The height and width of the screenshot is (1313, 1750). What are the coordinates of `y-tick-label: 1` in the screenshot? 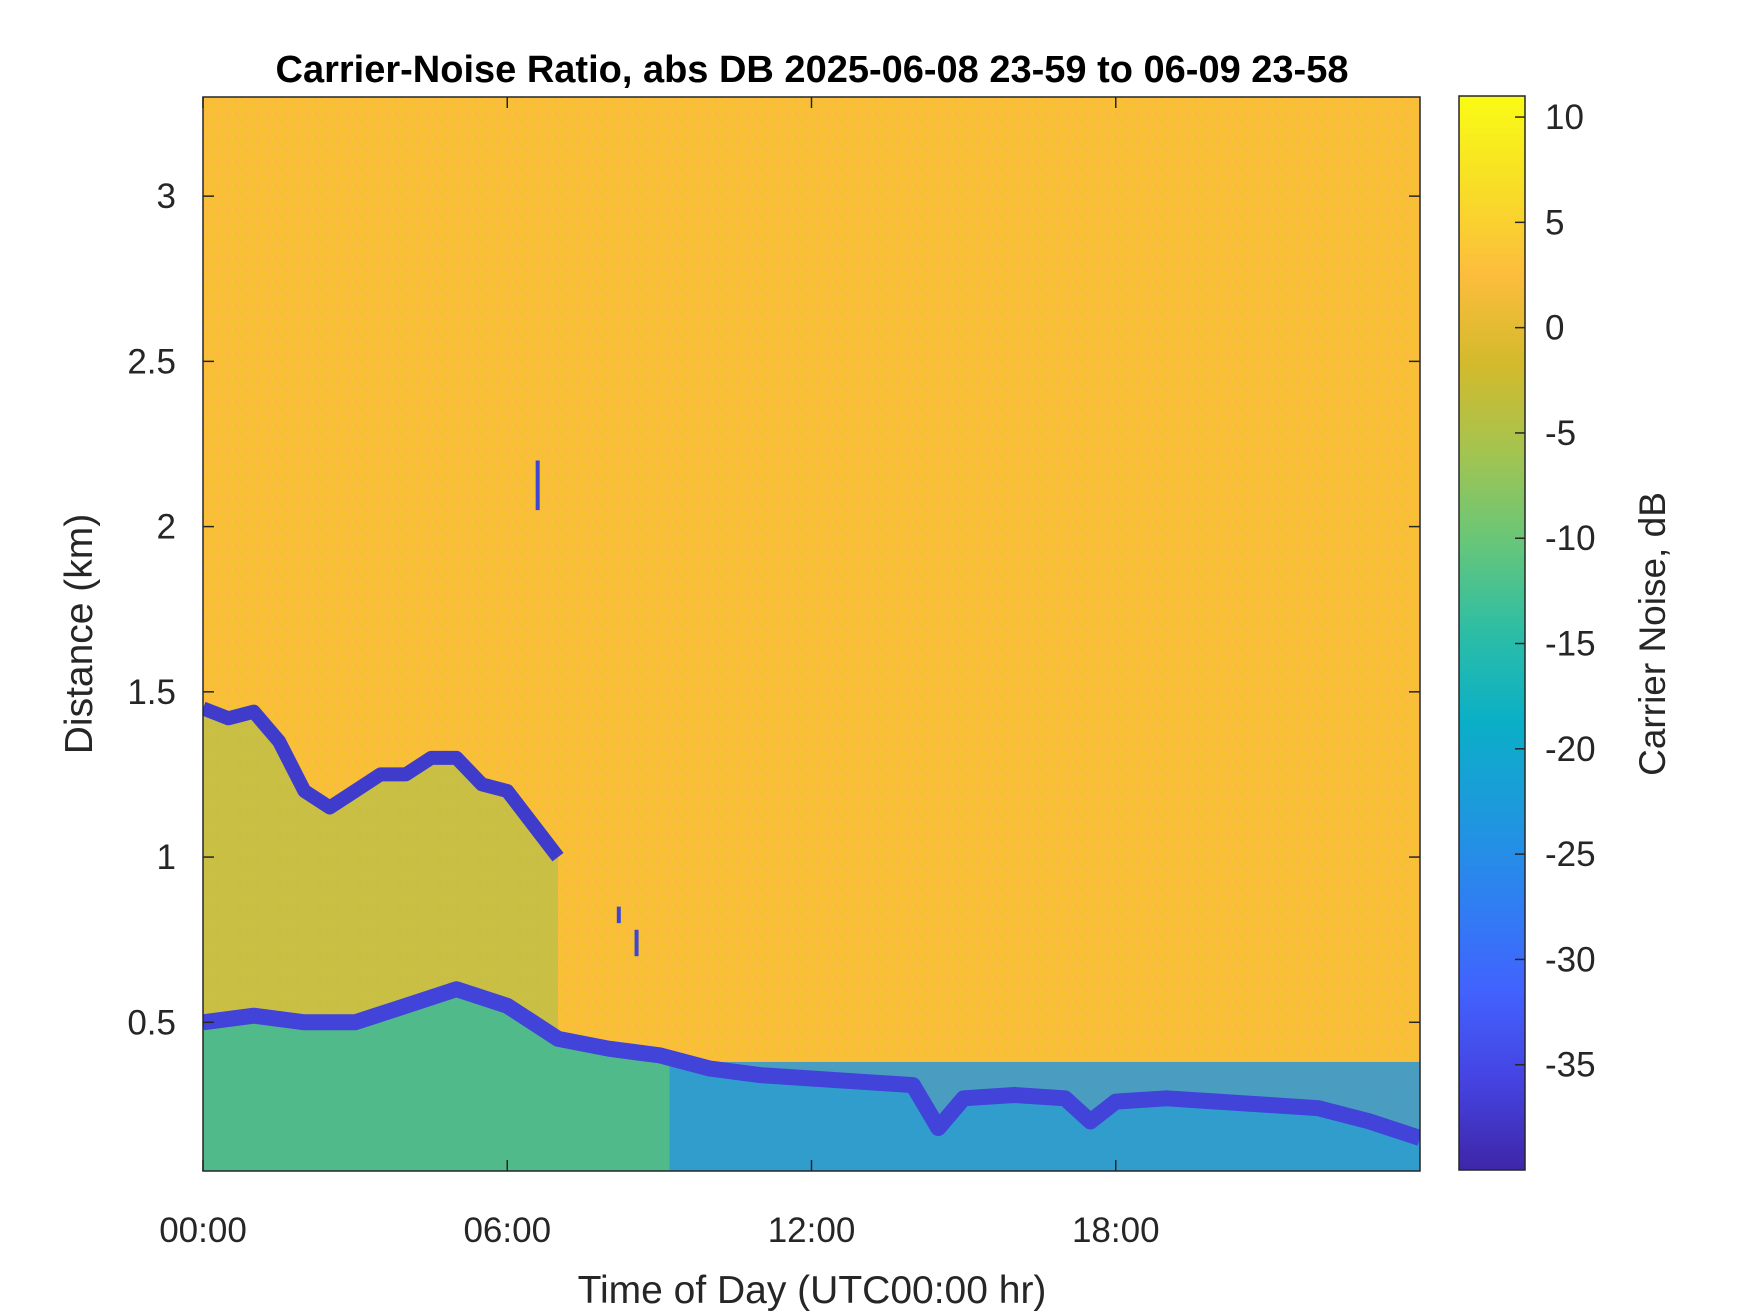 It's located at (166, 857).